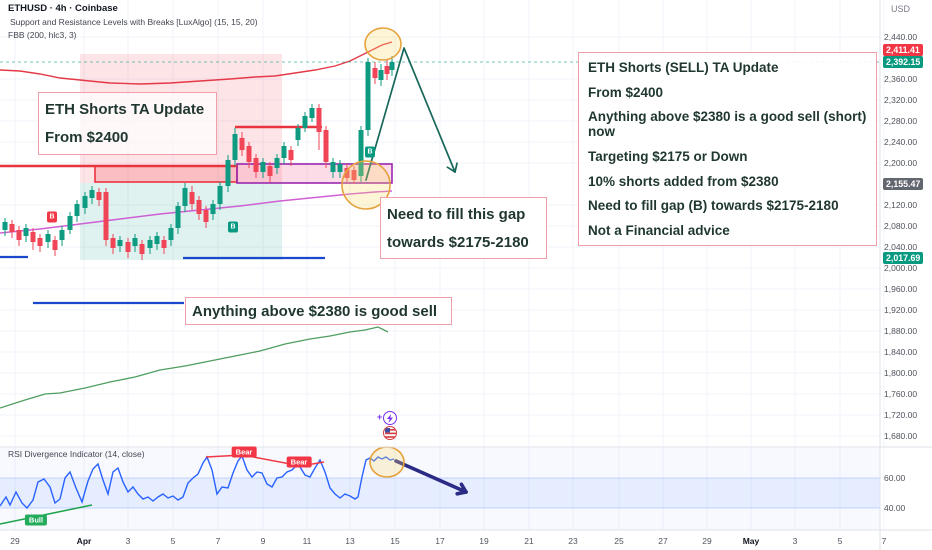 The height and width of the screenshot is (550, 932). Describe the element at coordinates (901, 9) in the screenshot. I see `currency-label: USD` at that location.